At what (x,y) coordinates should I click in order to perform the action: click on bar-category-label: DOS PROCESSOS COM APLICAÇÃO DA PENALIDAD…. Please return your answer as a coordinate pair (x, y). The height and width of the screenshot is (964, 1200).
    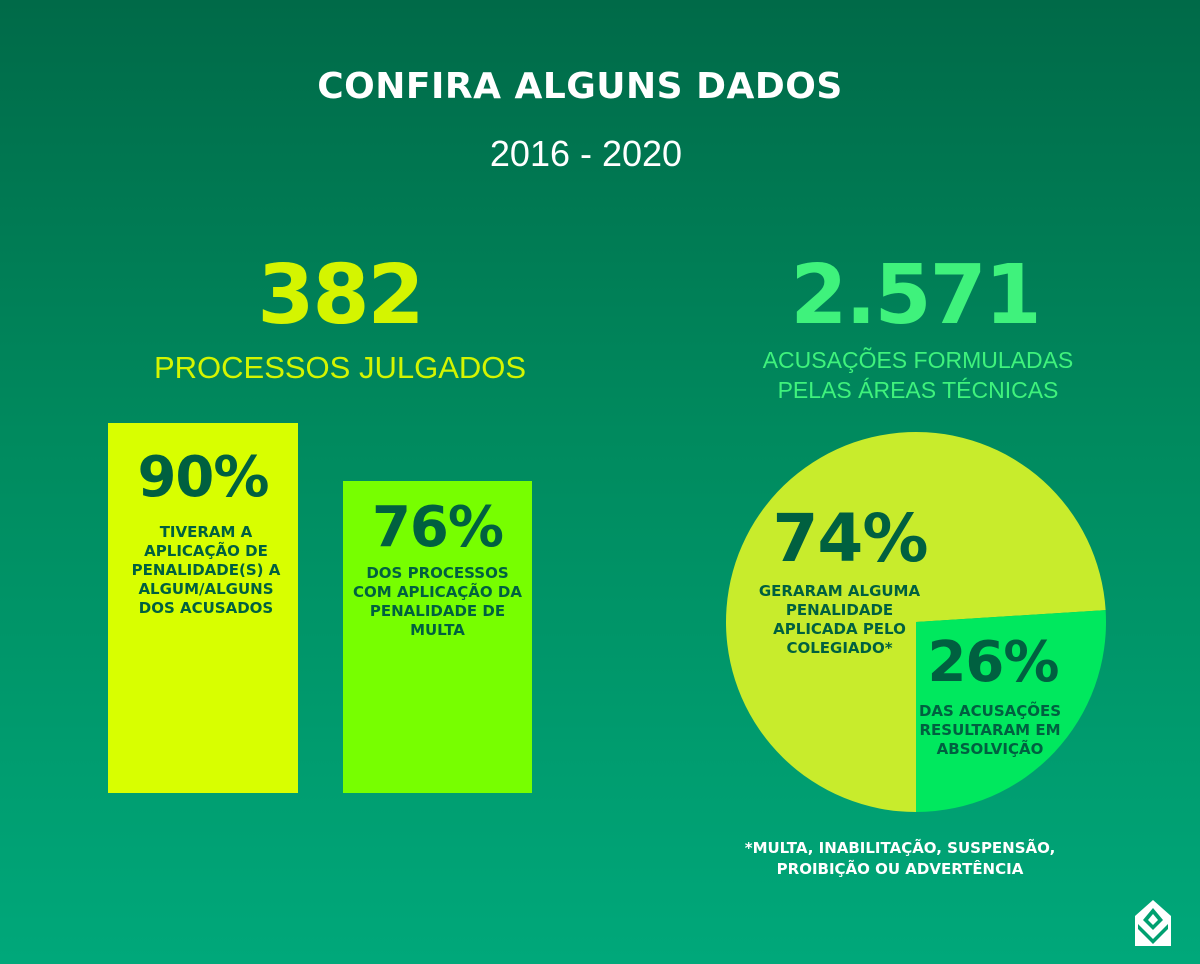
    Looking at the image, I should click on (437, 601).